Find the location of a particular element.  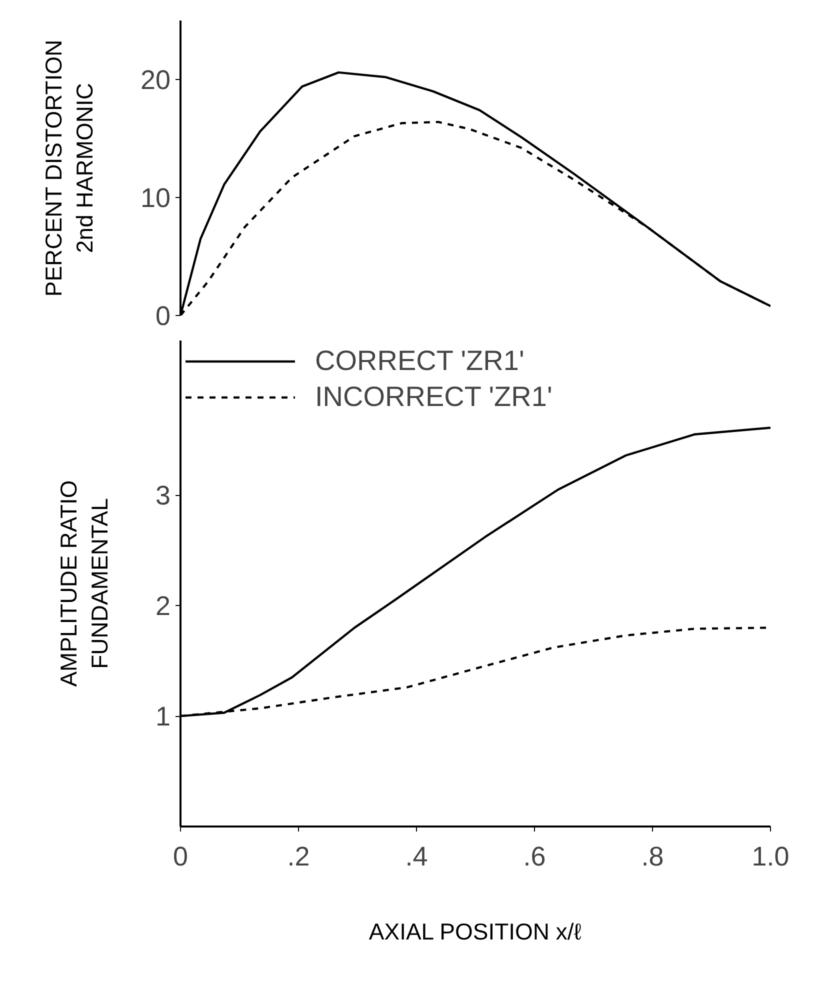

legend-label: CORRECT 'ZR1' is located at coordinates (419, 361).